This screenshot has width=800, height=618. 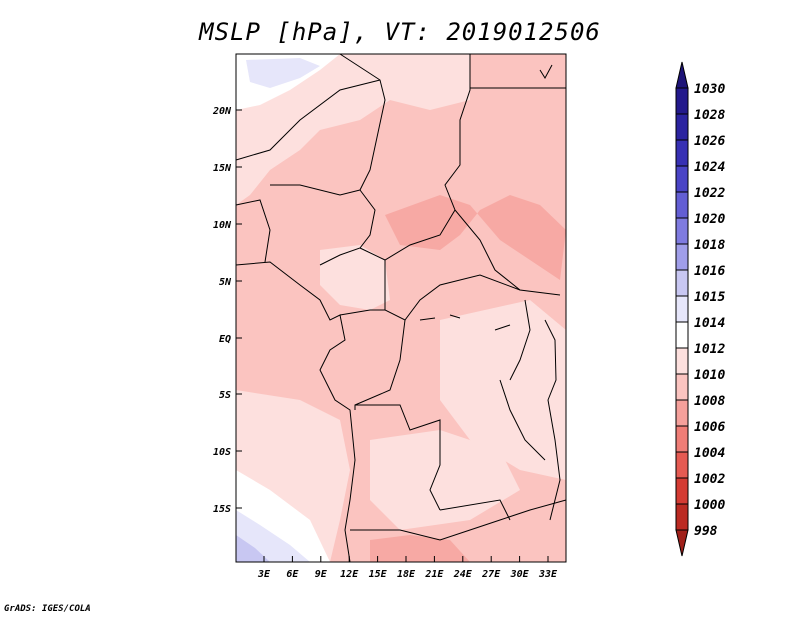 What do you see at coordinates (353, 129) in the screenshot?
I see `pressure-region-1010-north` at bounding box center [353, 129].